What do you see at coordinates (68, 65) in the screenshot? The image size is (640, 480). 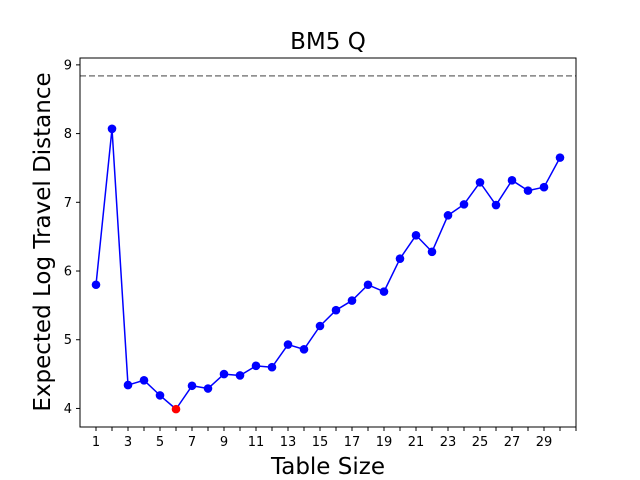 I see `y-tick-label: 9` at bounding box center [68, 65].